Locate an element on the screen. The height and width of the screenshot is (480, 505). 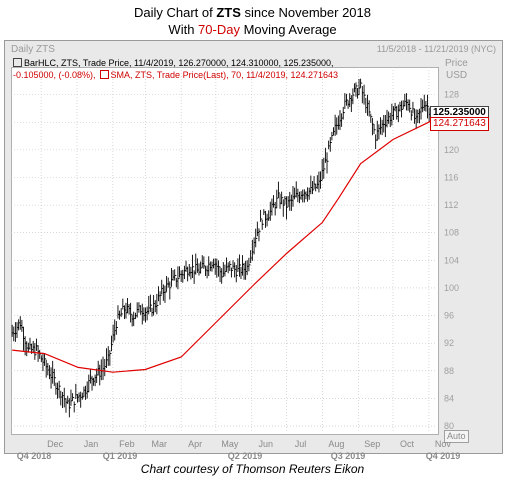
y-tick-label: 128 is located at coordinates (451, 95).